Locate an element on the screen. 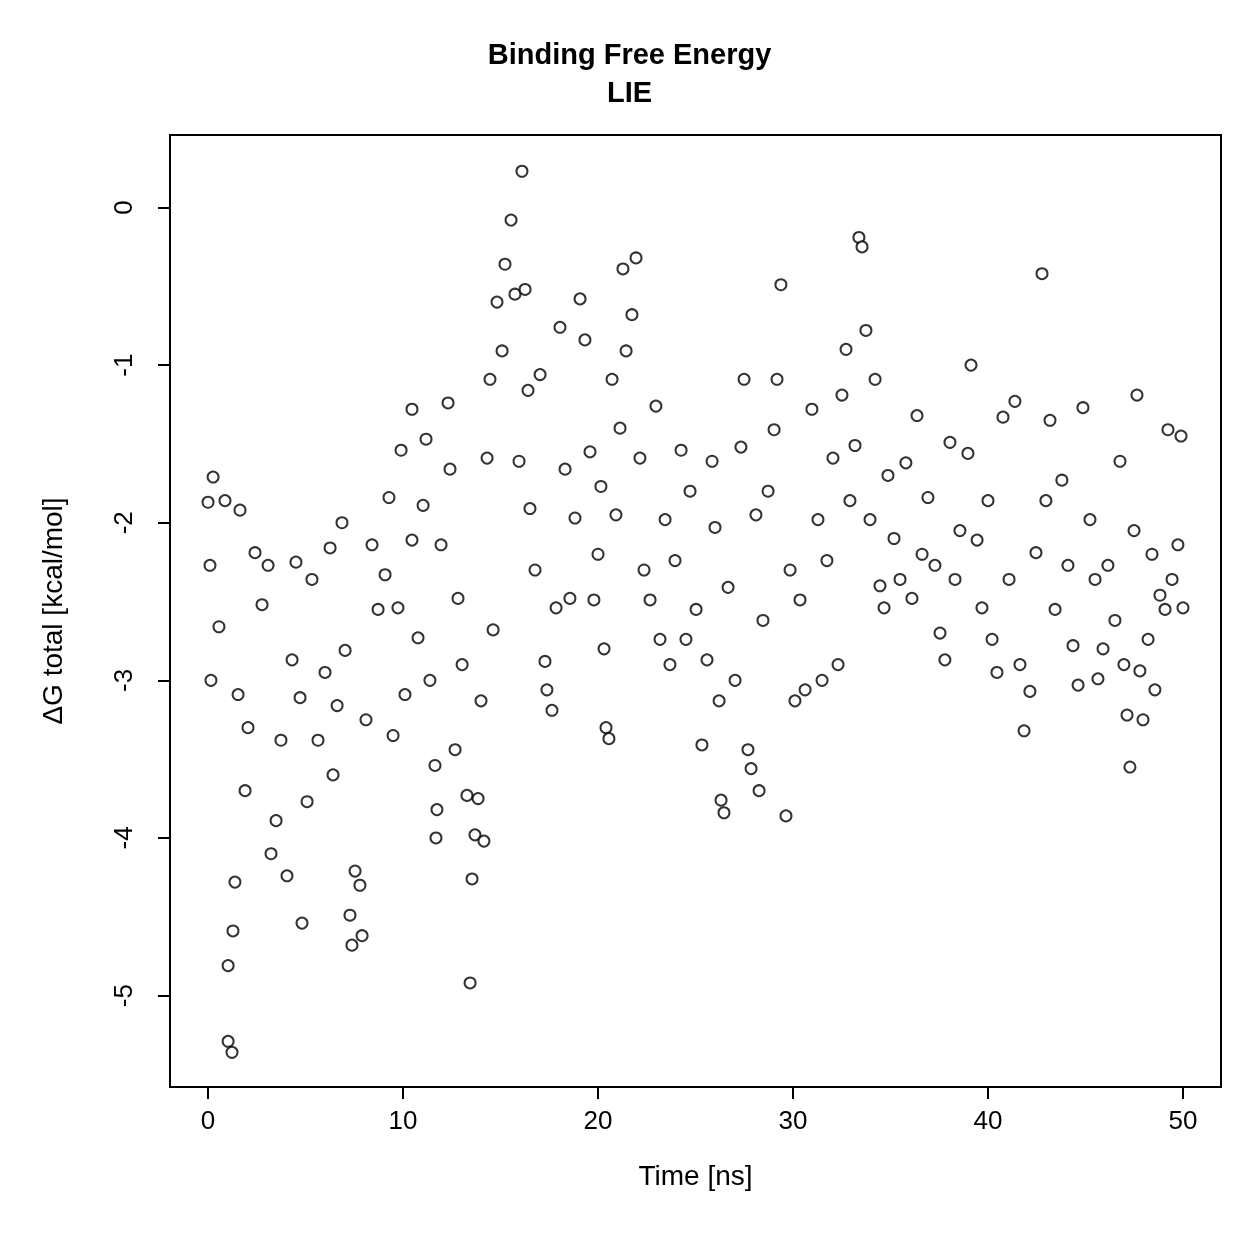 The height and width of the screenshot is (1259, 1259). y-tick-label: -1 is located at coordinates (123, 365).